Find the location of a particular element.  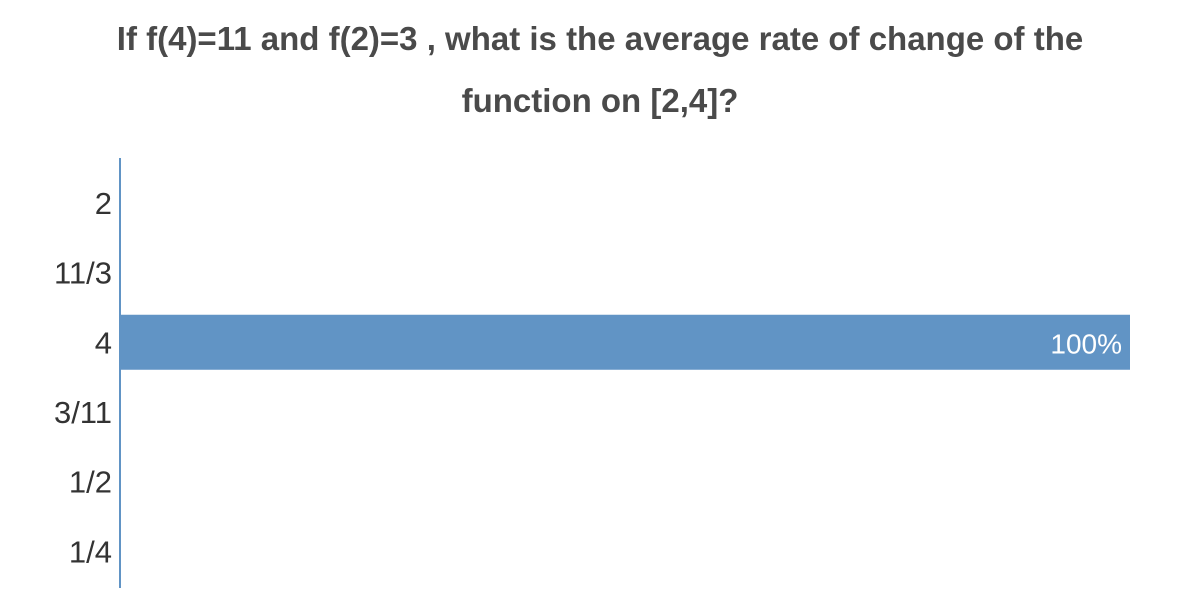

category-label: 1/4 is located at coordinates (90, 551).